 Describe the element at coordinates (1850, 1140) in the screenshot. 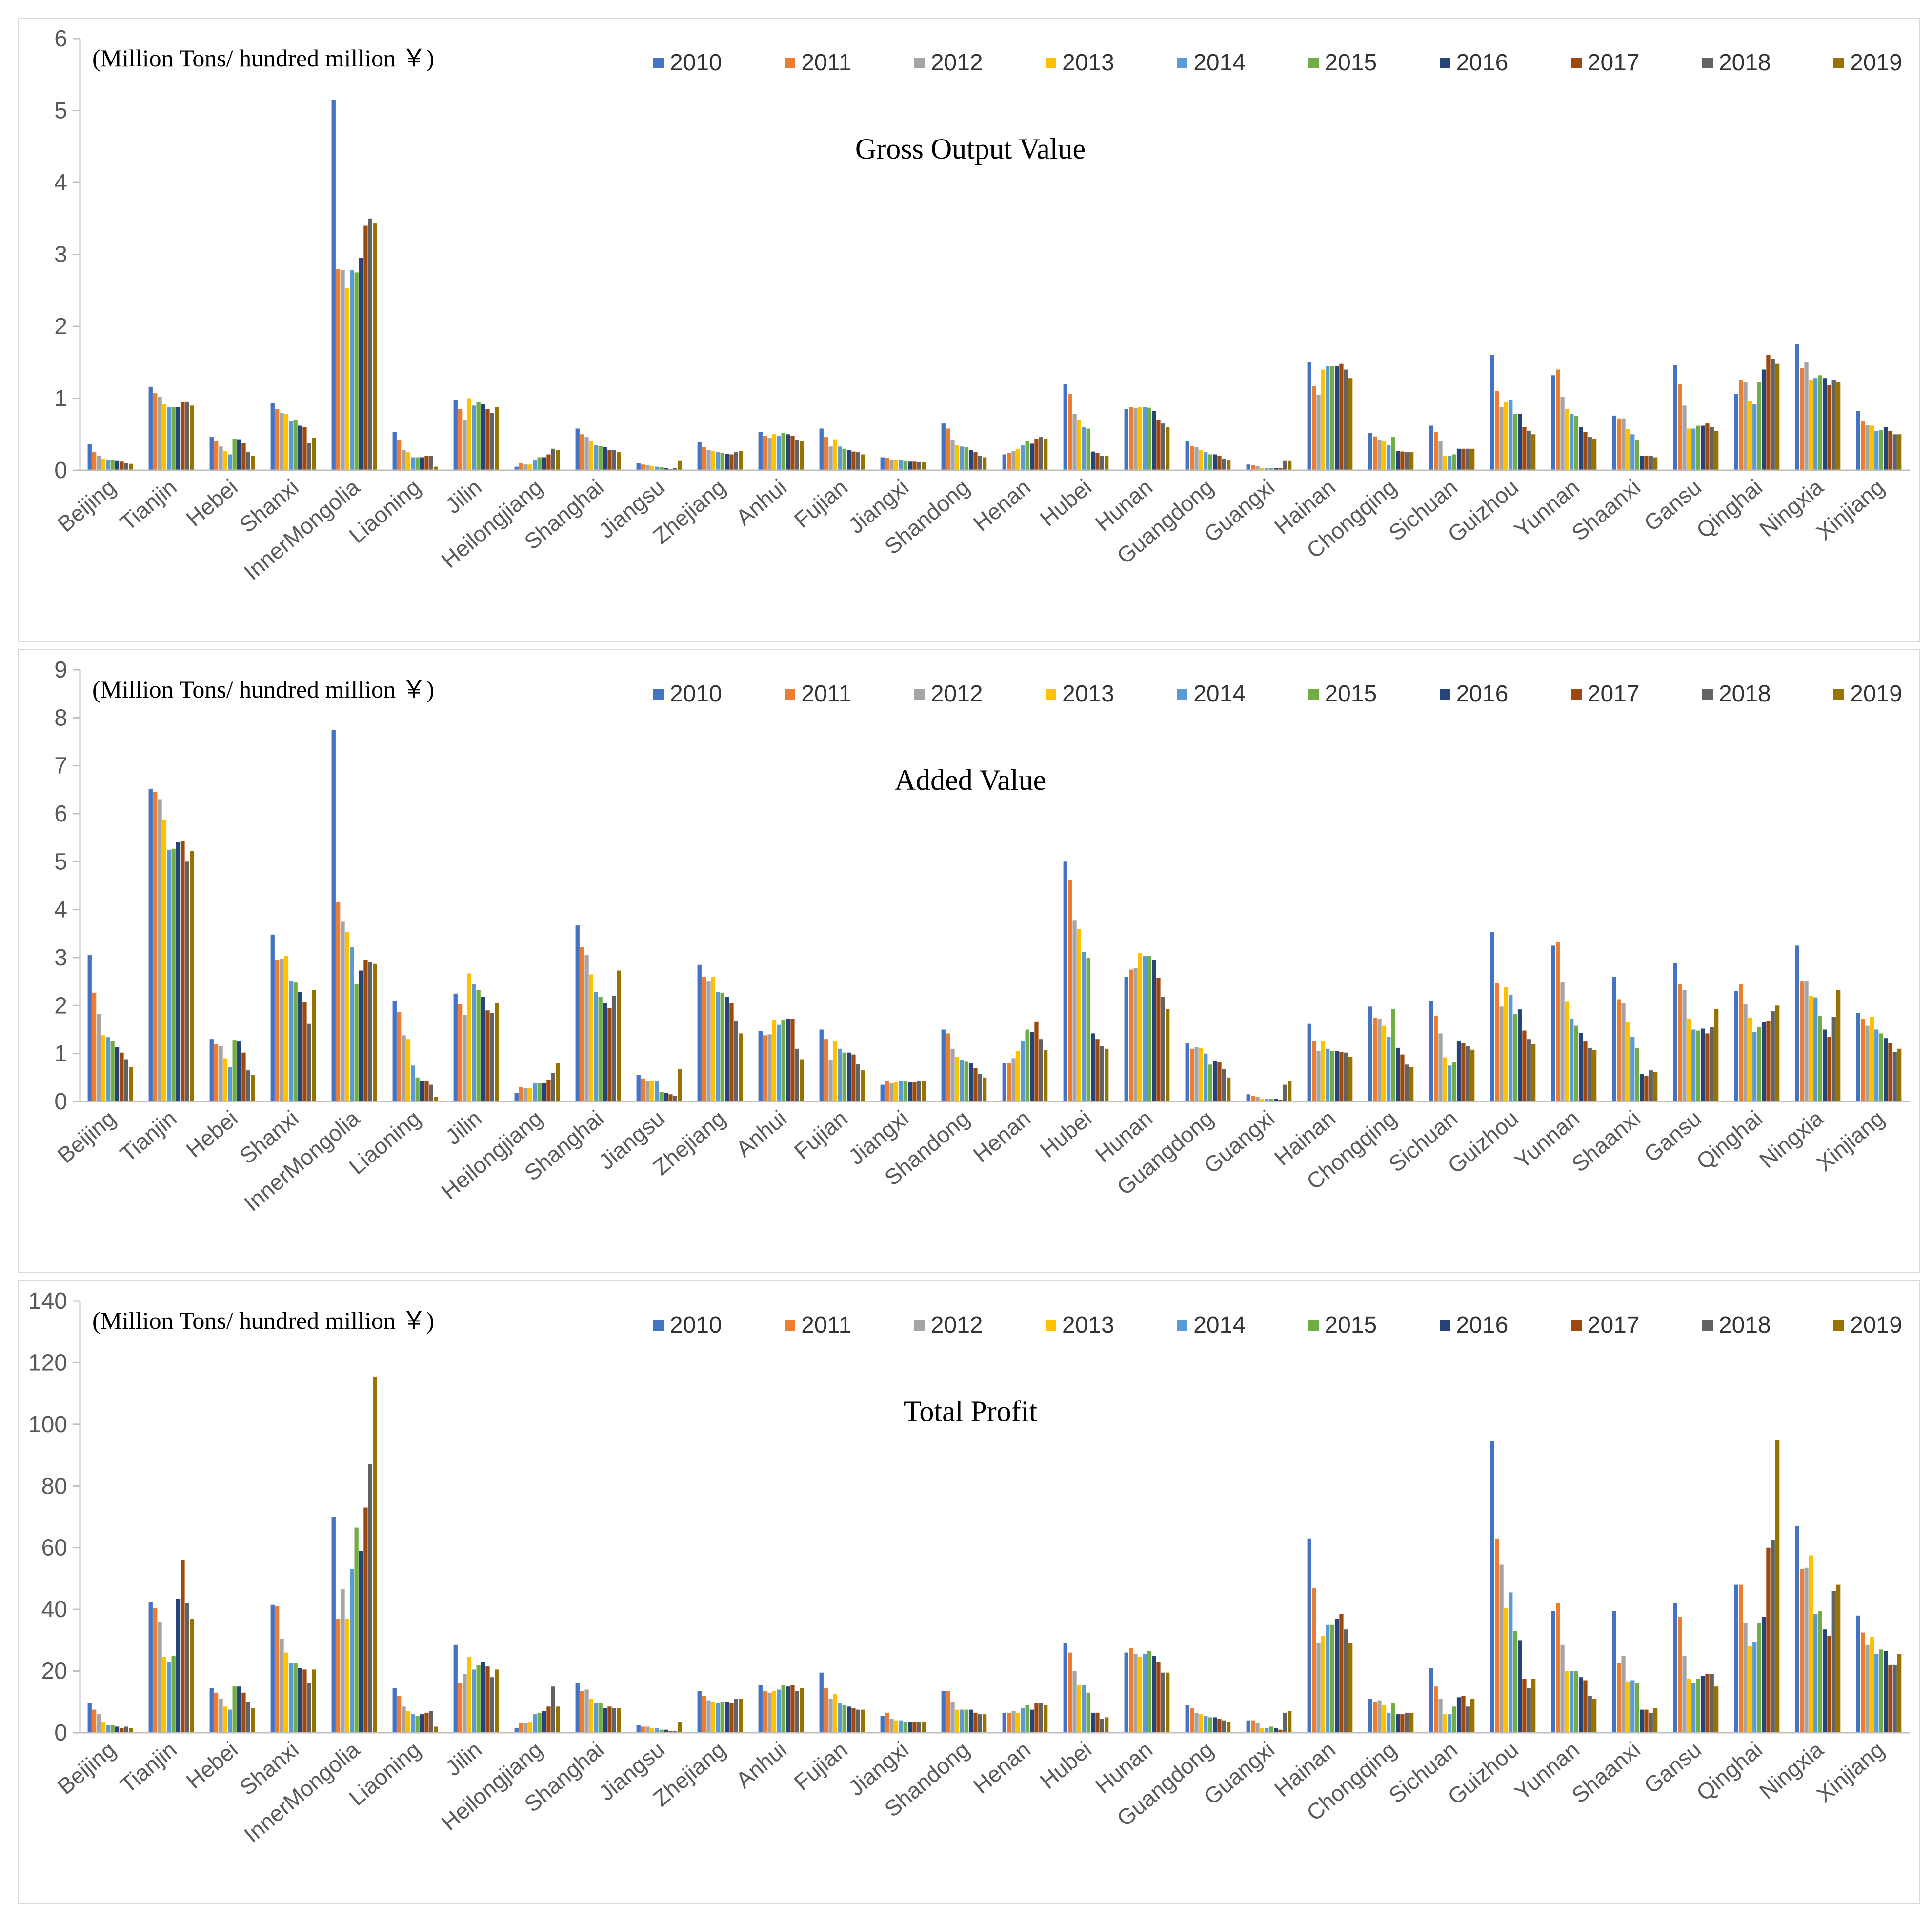

I see `x-tick-label: Xinjiang` at that location.